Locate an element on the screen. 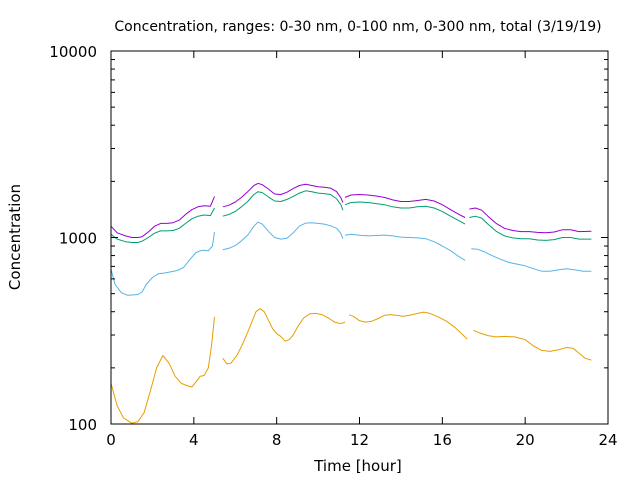 The image size is (640, 480). y-tick-label: 100 is located at coordinates (82, 425).